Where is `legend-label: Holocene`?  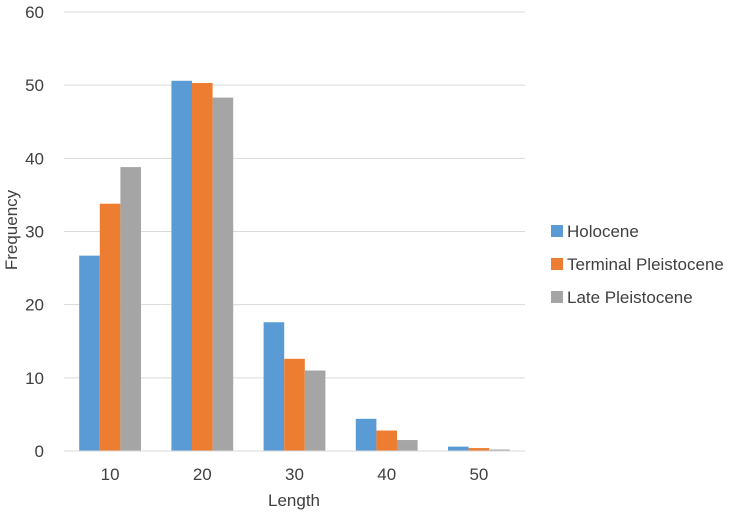
legend-label: Holocene is located at coordinates (603, 231).